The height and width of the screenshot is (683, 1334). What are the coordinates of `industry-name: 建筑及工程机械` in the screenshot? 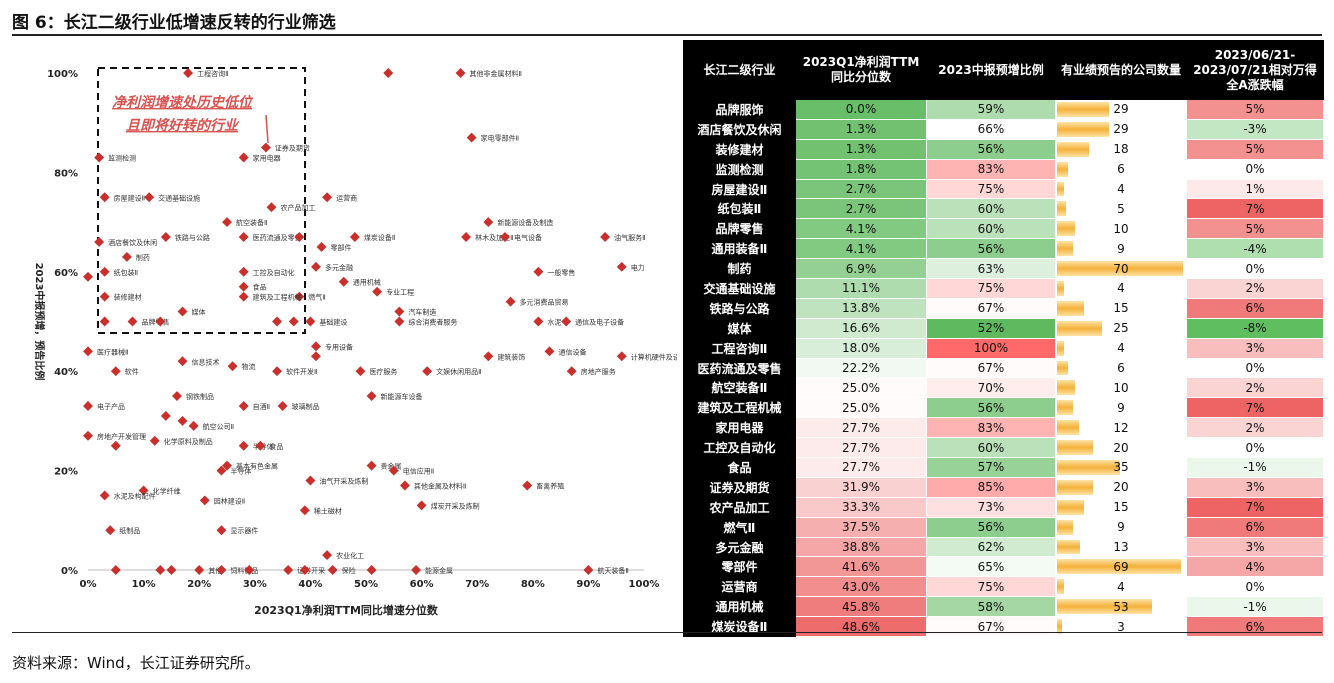 It's located at (739, 408).